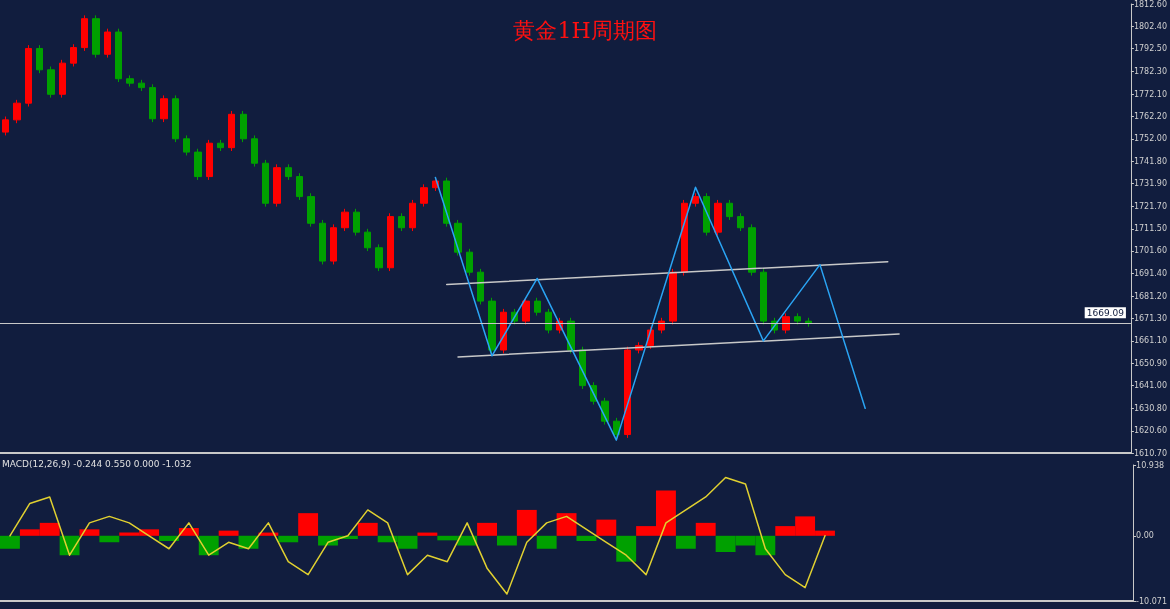  What do you see at coordinates (1150, 139) in the screenshot?
I see `y-tick-label: 1752.00` at bounding box center [1150, 139].